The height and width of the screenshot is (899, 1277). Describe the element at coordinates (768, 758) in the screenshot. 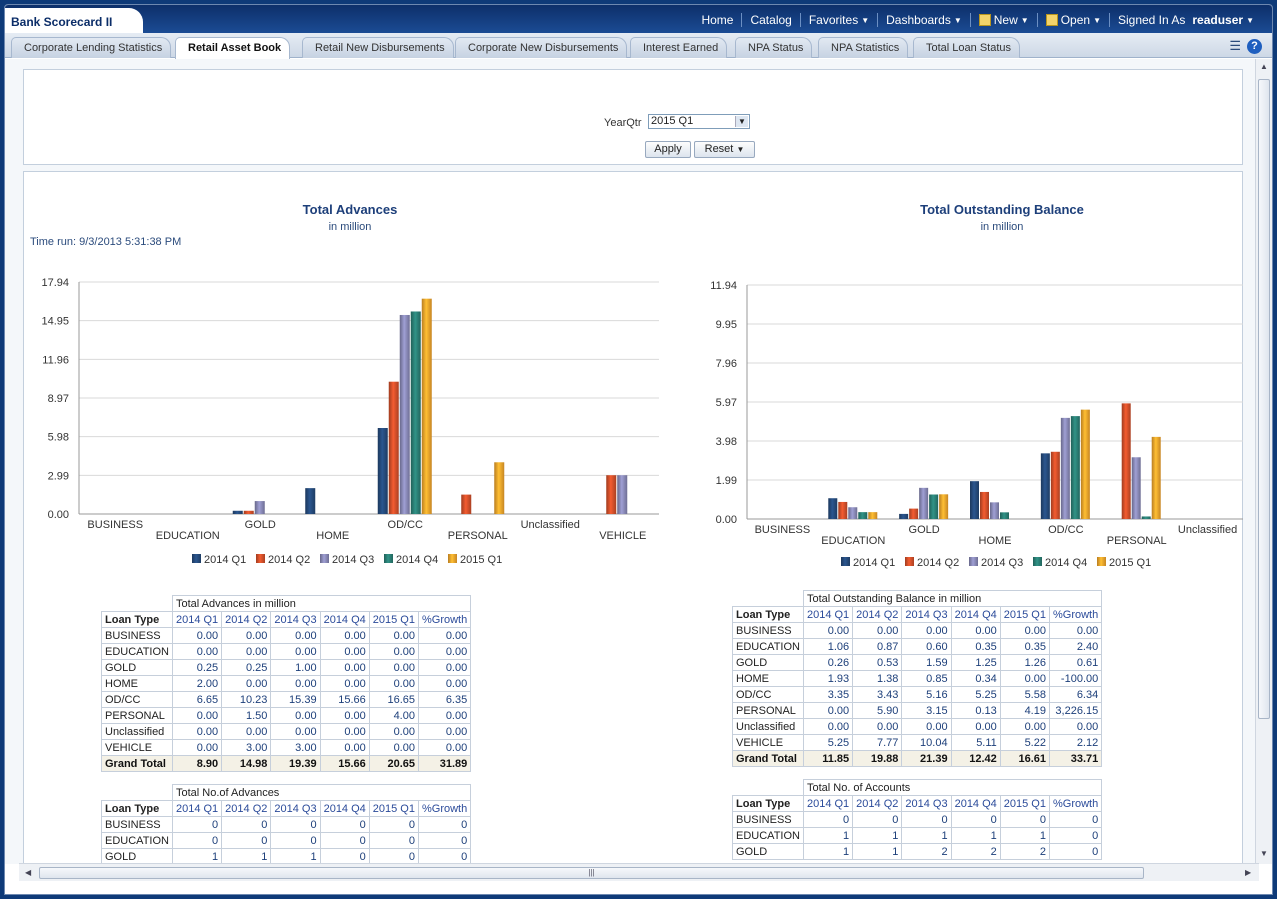

I see `row-label: Grand Total` at that location.